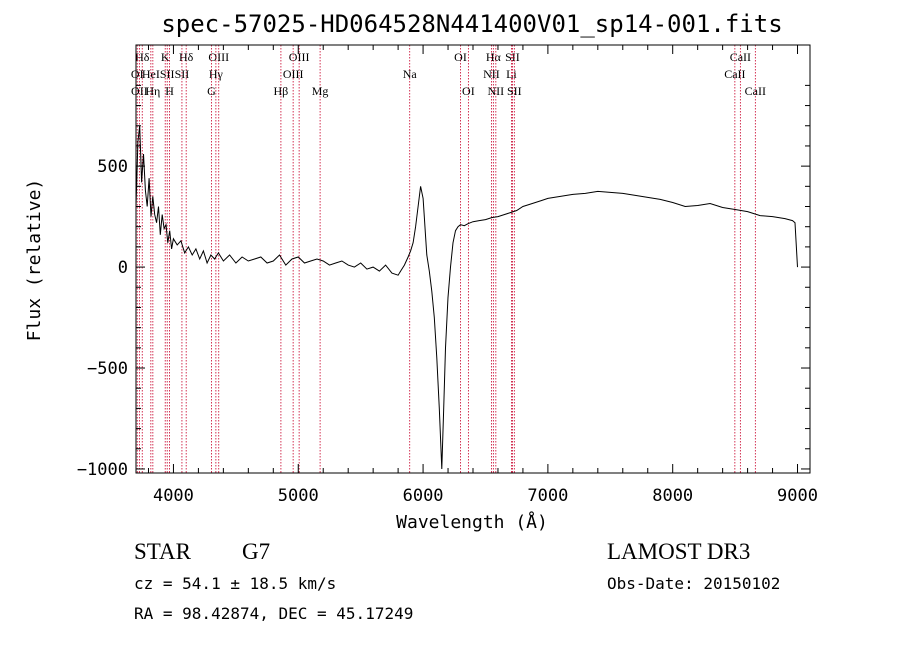  What do you see at coordinates (142, 57) in the screenshot?
I see `line-marker-label-0: Hδ` at bounding box center [142, 57].